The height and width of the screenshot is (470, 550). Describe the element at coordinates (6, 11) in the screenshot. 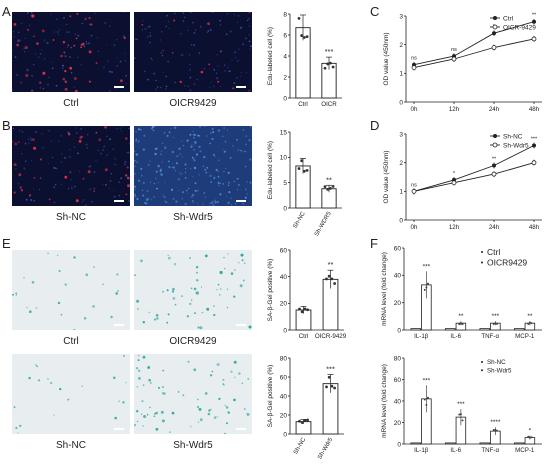

I see `panel-letter-a: A` at that location.